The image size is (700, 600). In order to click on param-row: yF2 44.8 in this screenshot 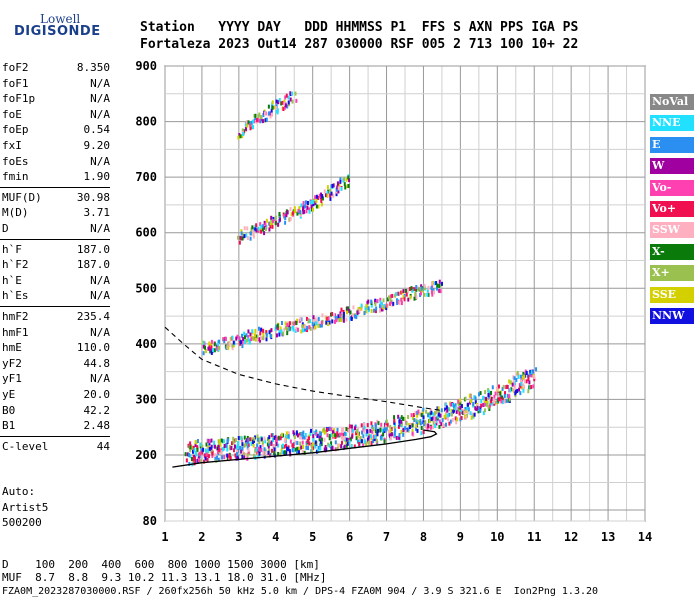, I will do `click(56, 364)`.